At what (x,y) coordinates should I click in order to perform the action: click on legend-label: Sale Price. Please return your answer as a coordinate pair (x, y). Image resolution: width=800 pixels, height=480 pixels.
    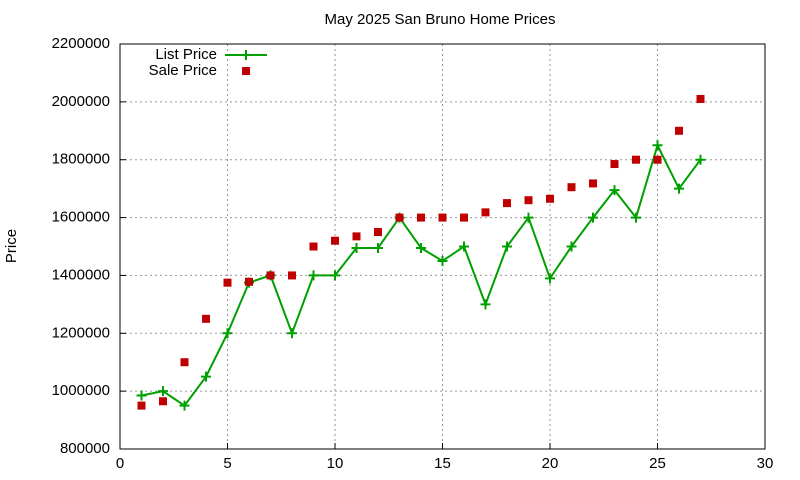
    Looking at the image, I should click on (183, 70).